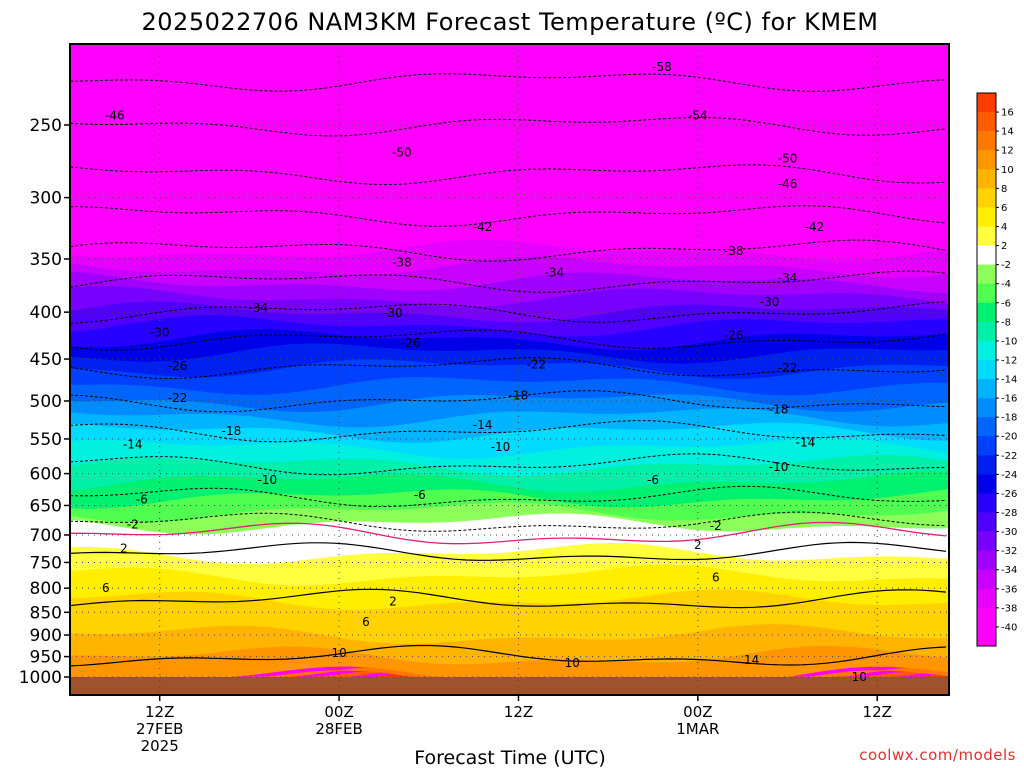  Describe the element at coordinates (698, 115) in the screenshot. I see `contour-label: -54` at that location.